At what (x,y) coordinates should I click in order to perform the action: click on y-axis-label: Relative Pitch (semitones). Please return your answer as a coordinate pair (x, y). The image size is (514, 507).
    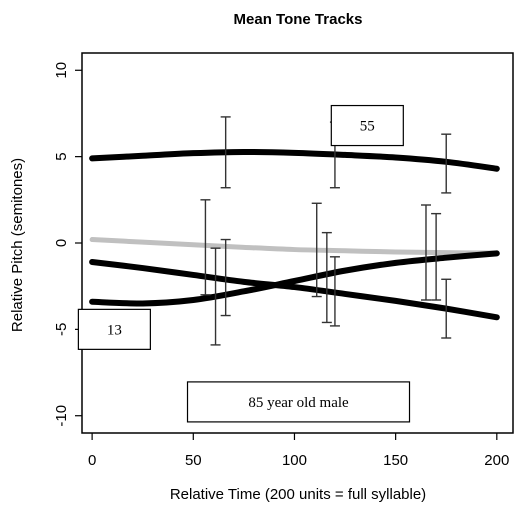
    Looking at the image, I should click on (17, 245).